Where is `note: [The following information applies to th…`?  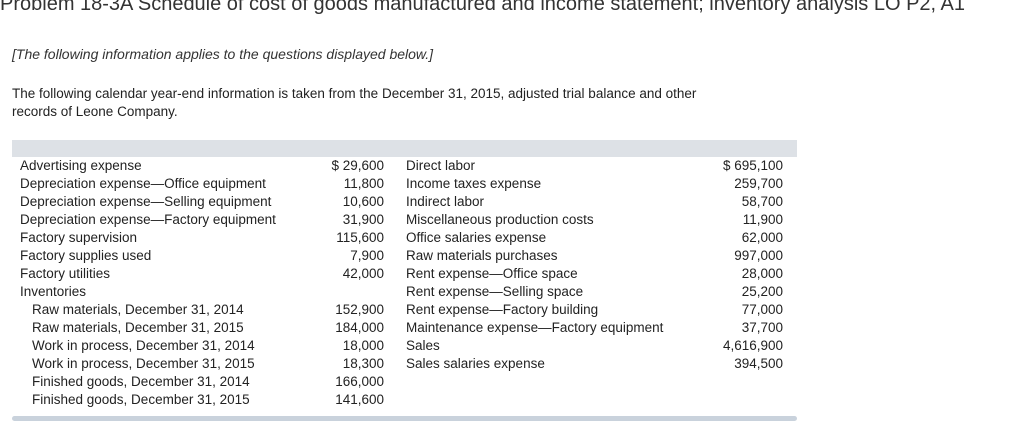
note: [The following information applies to th… is located at coordinates (223, 54).